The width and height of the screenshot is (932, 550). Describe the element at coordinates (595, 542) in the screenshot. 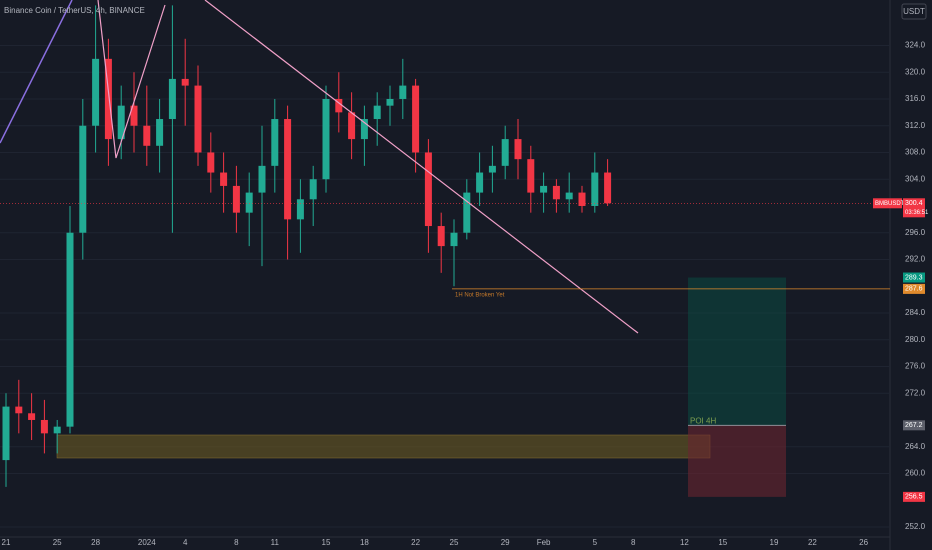

I see `x-tick-label: 5` at that location.